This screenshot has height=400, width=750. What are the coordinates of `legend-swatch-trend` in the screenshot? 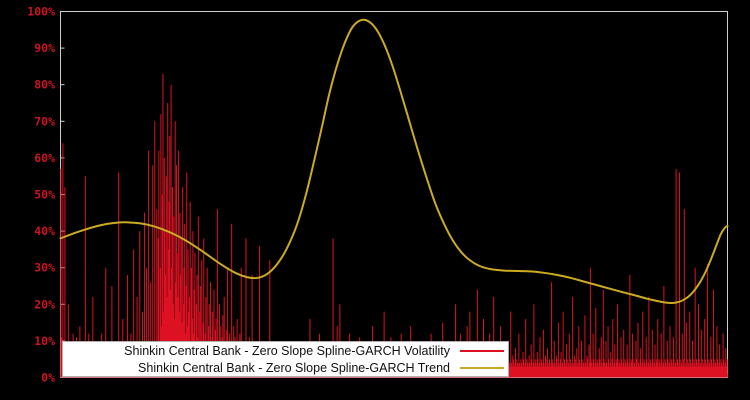 It's located at (482, 367).